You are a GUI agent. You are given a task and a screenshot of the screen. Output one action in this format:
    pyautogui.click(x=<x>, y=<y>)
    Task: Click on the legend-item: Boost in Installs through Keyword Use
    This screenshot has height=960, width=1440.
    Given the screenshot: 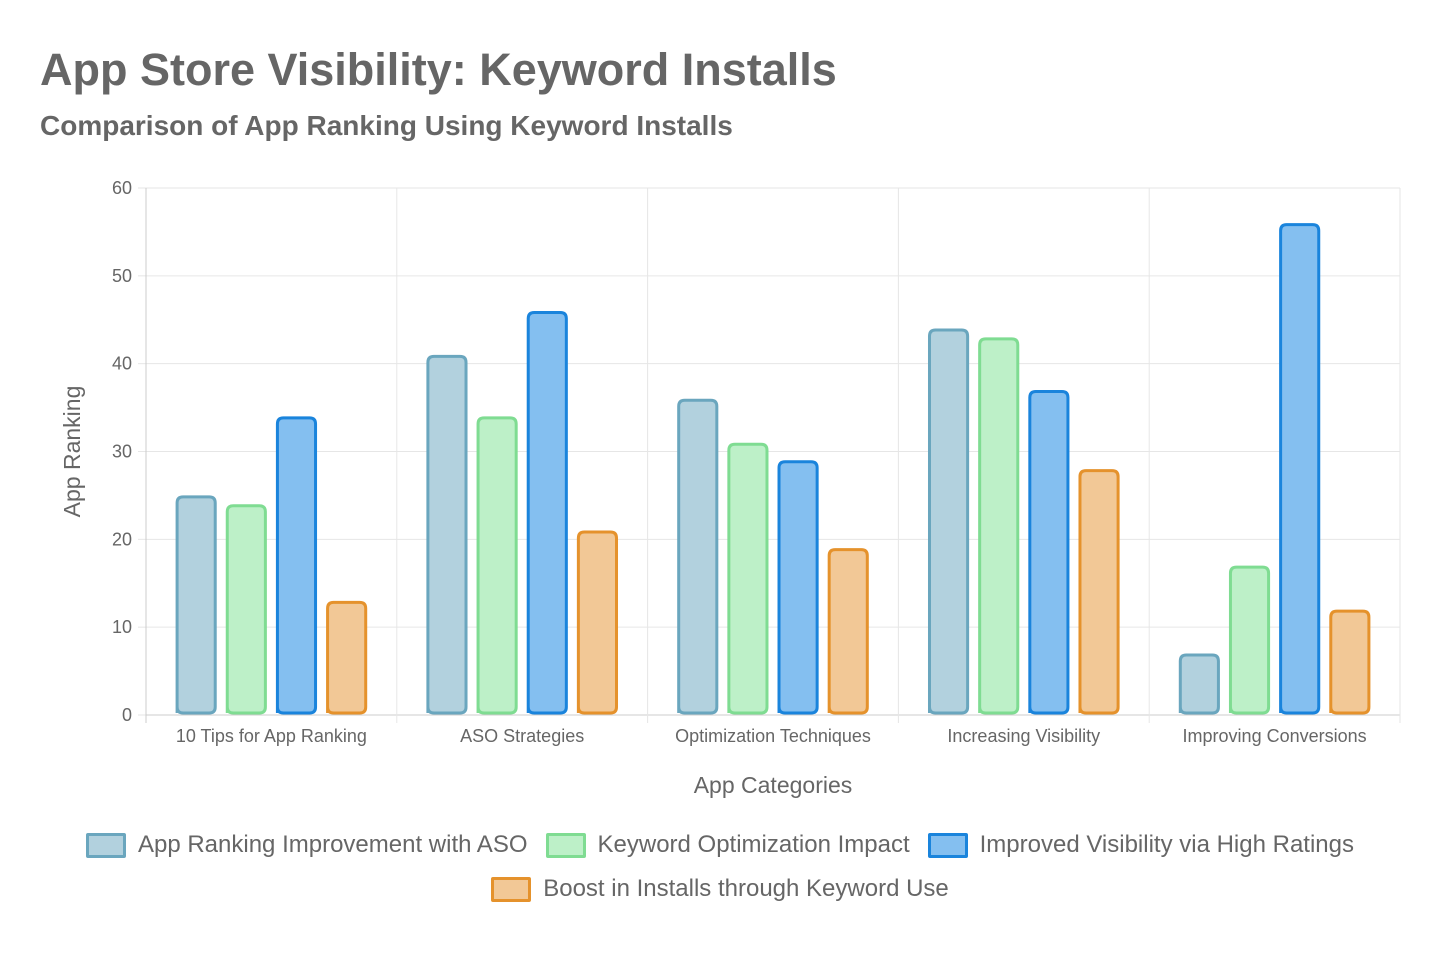 What is the action you would take?
    pyautogui.click(x=720, y=889)
    